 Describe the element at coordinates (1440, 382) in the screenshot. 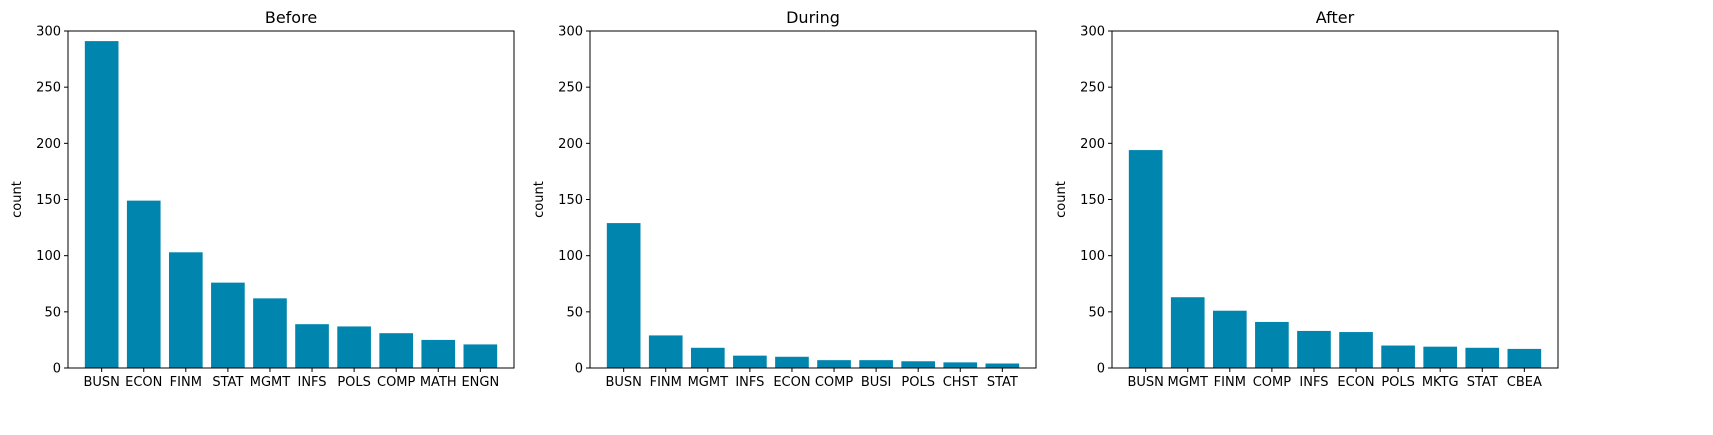

I see `x-tick-label: MKTG` at that location.